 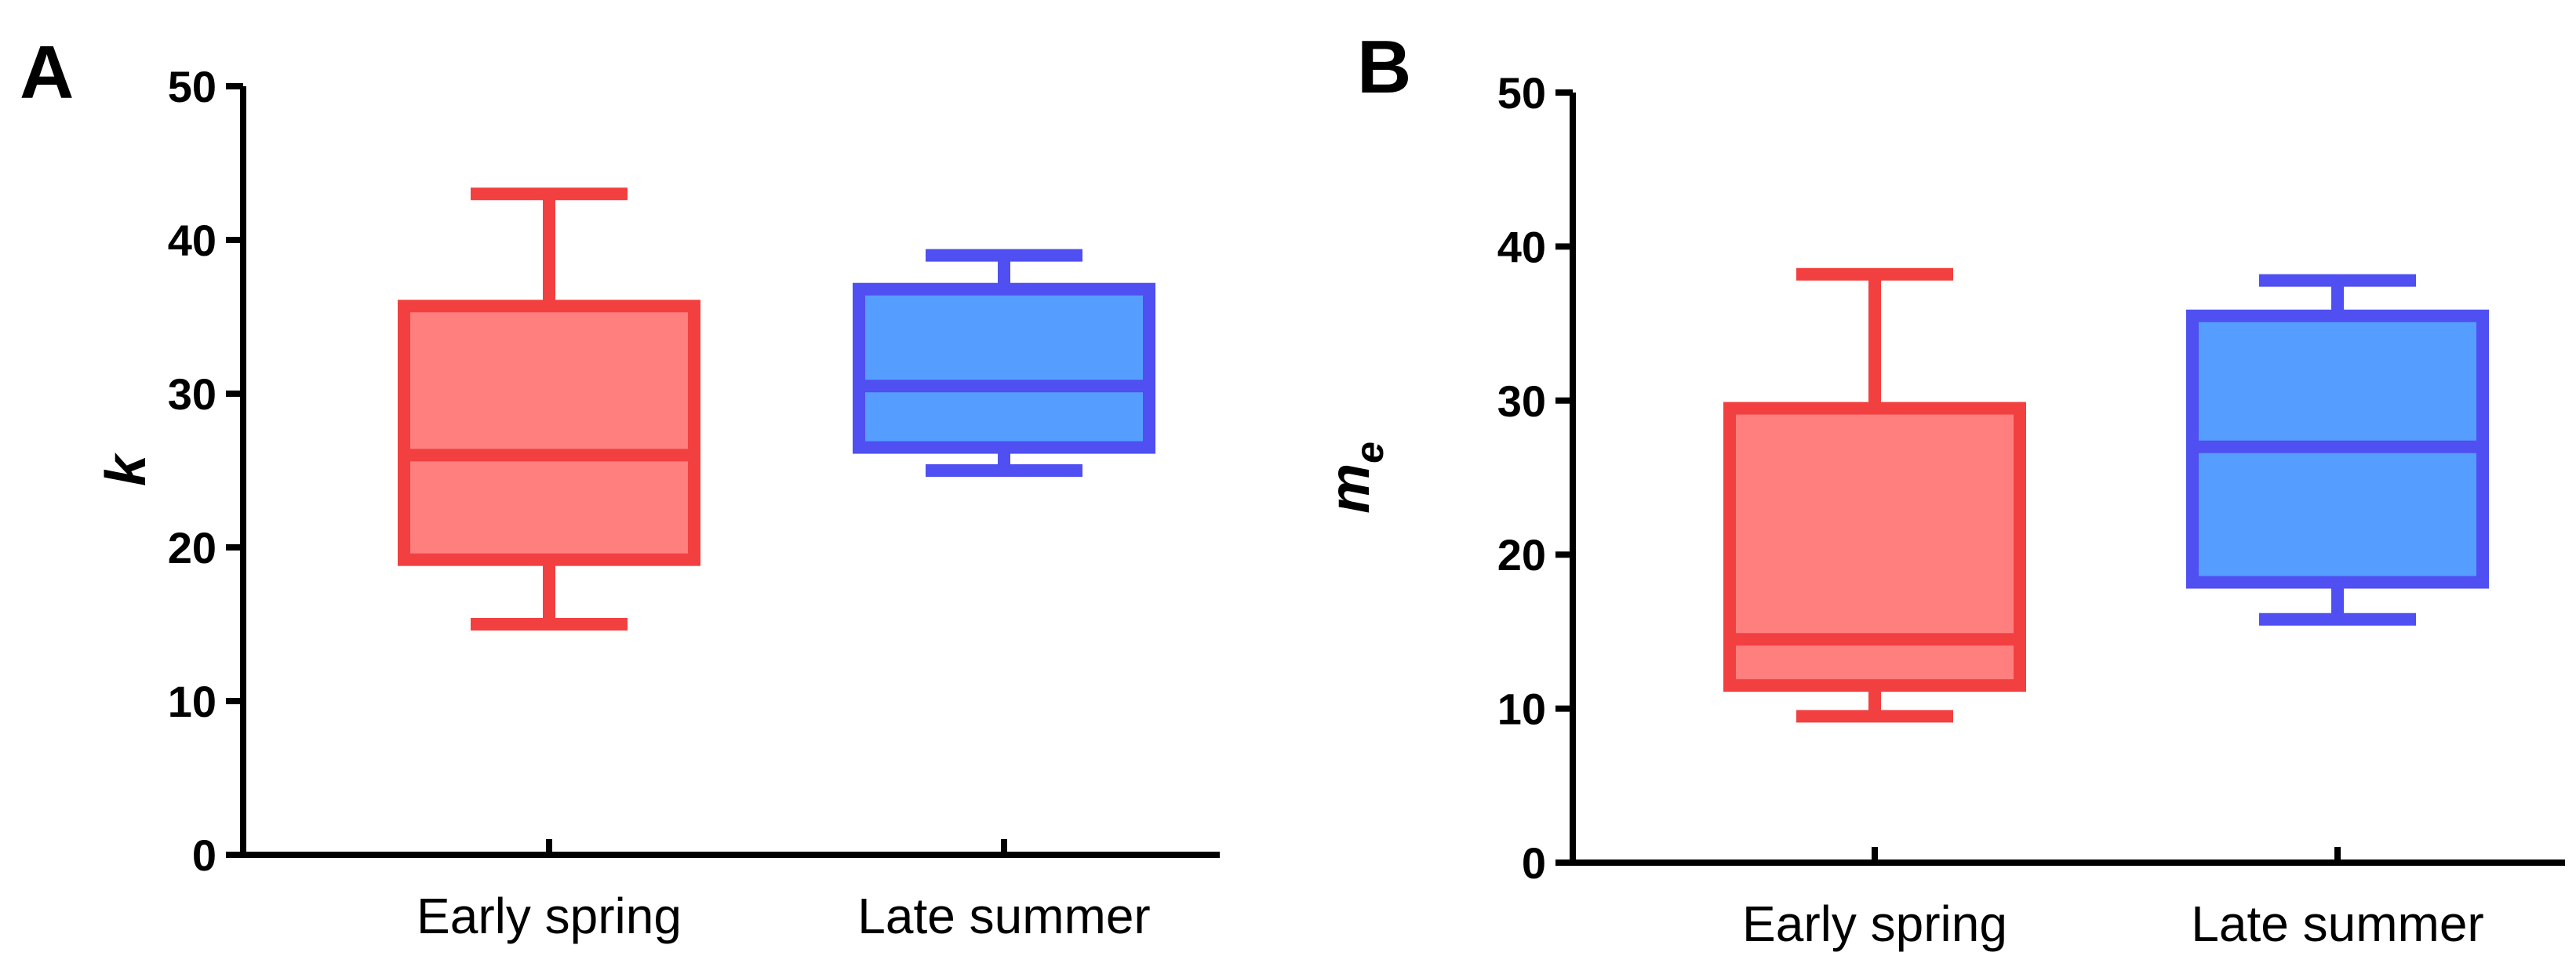 I want to click on y-axis-label: k, so click(x=126, y=469).